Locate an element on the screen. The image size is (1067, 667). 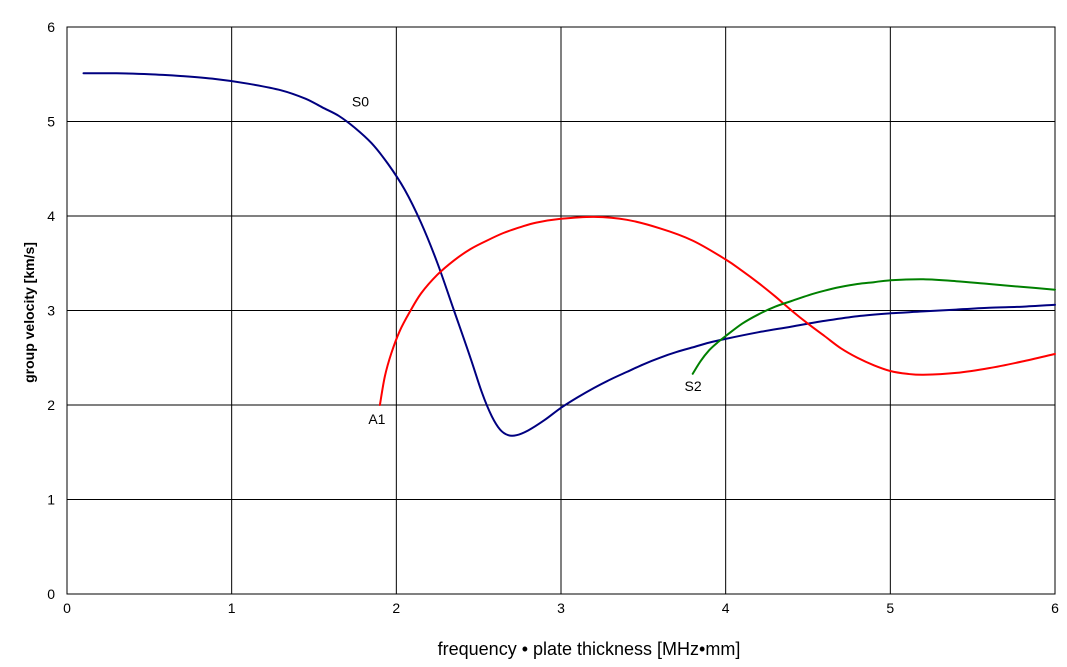
y-tick-label: 5 is located at coordinates (51, 122).